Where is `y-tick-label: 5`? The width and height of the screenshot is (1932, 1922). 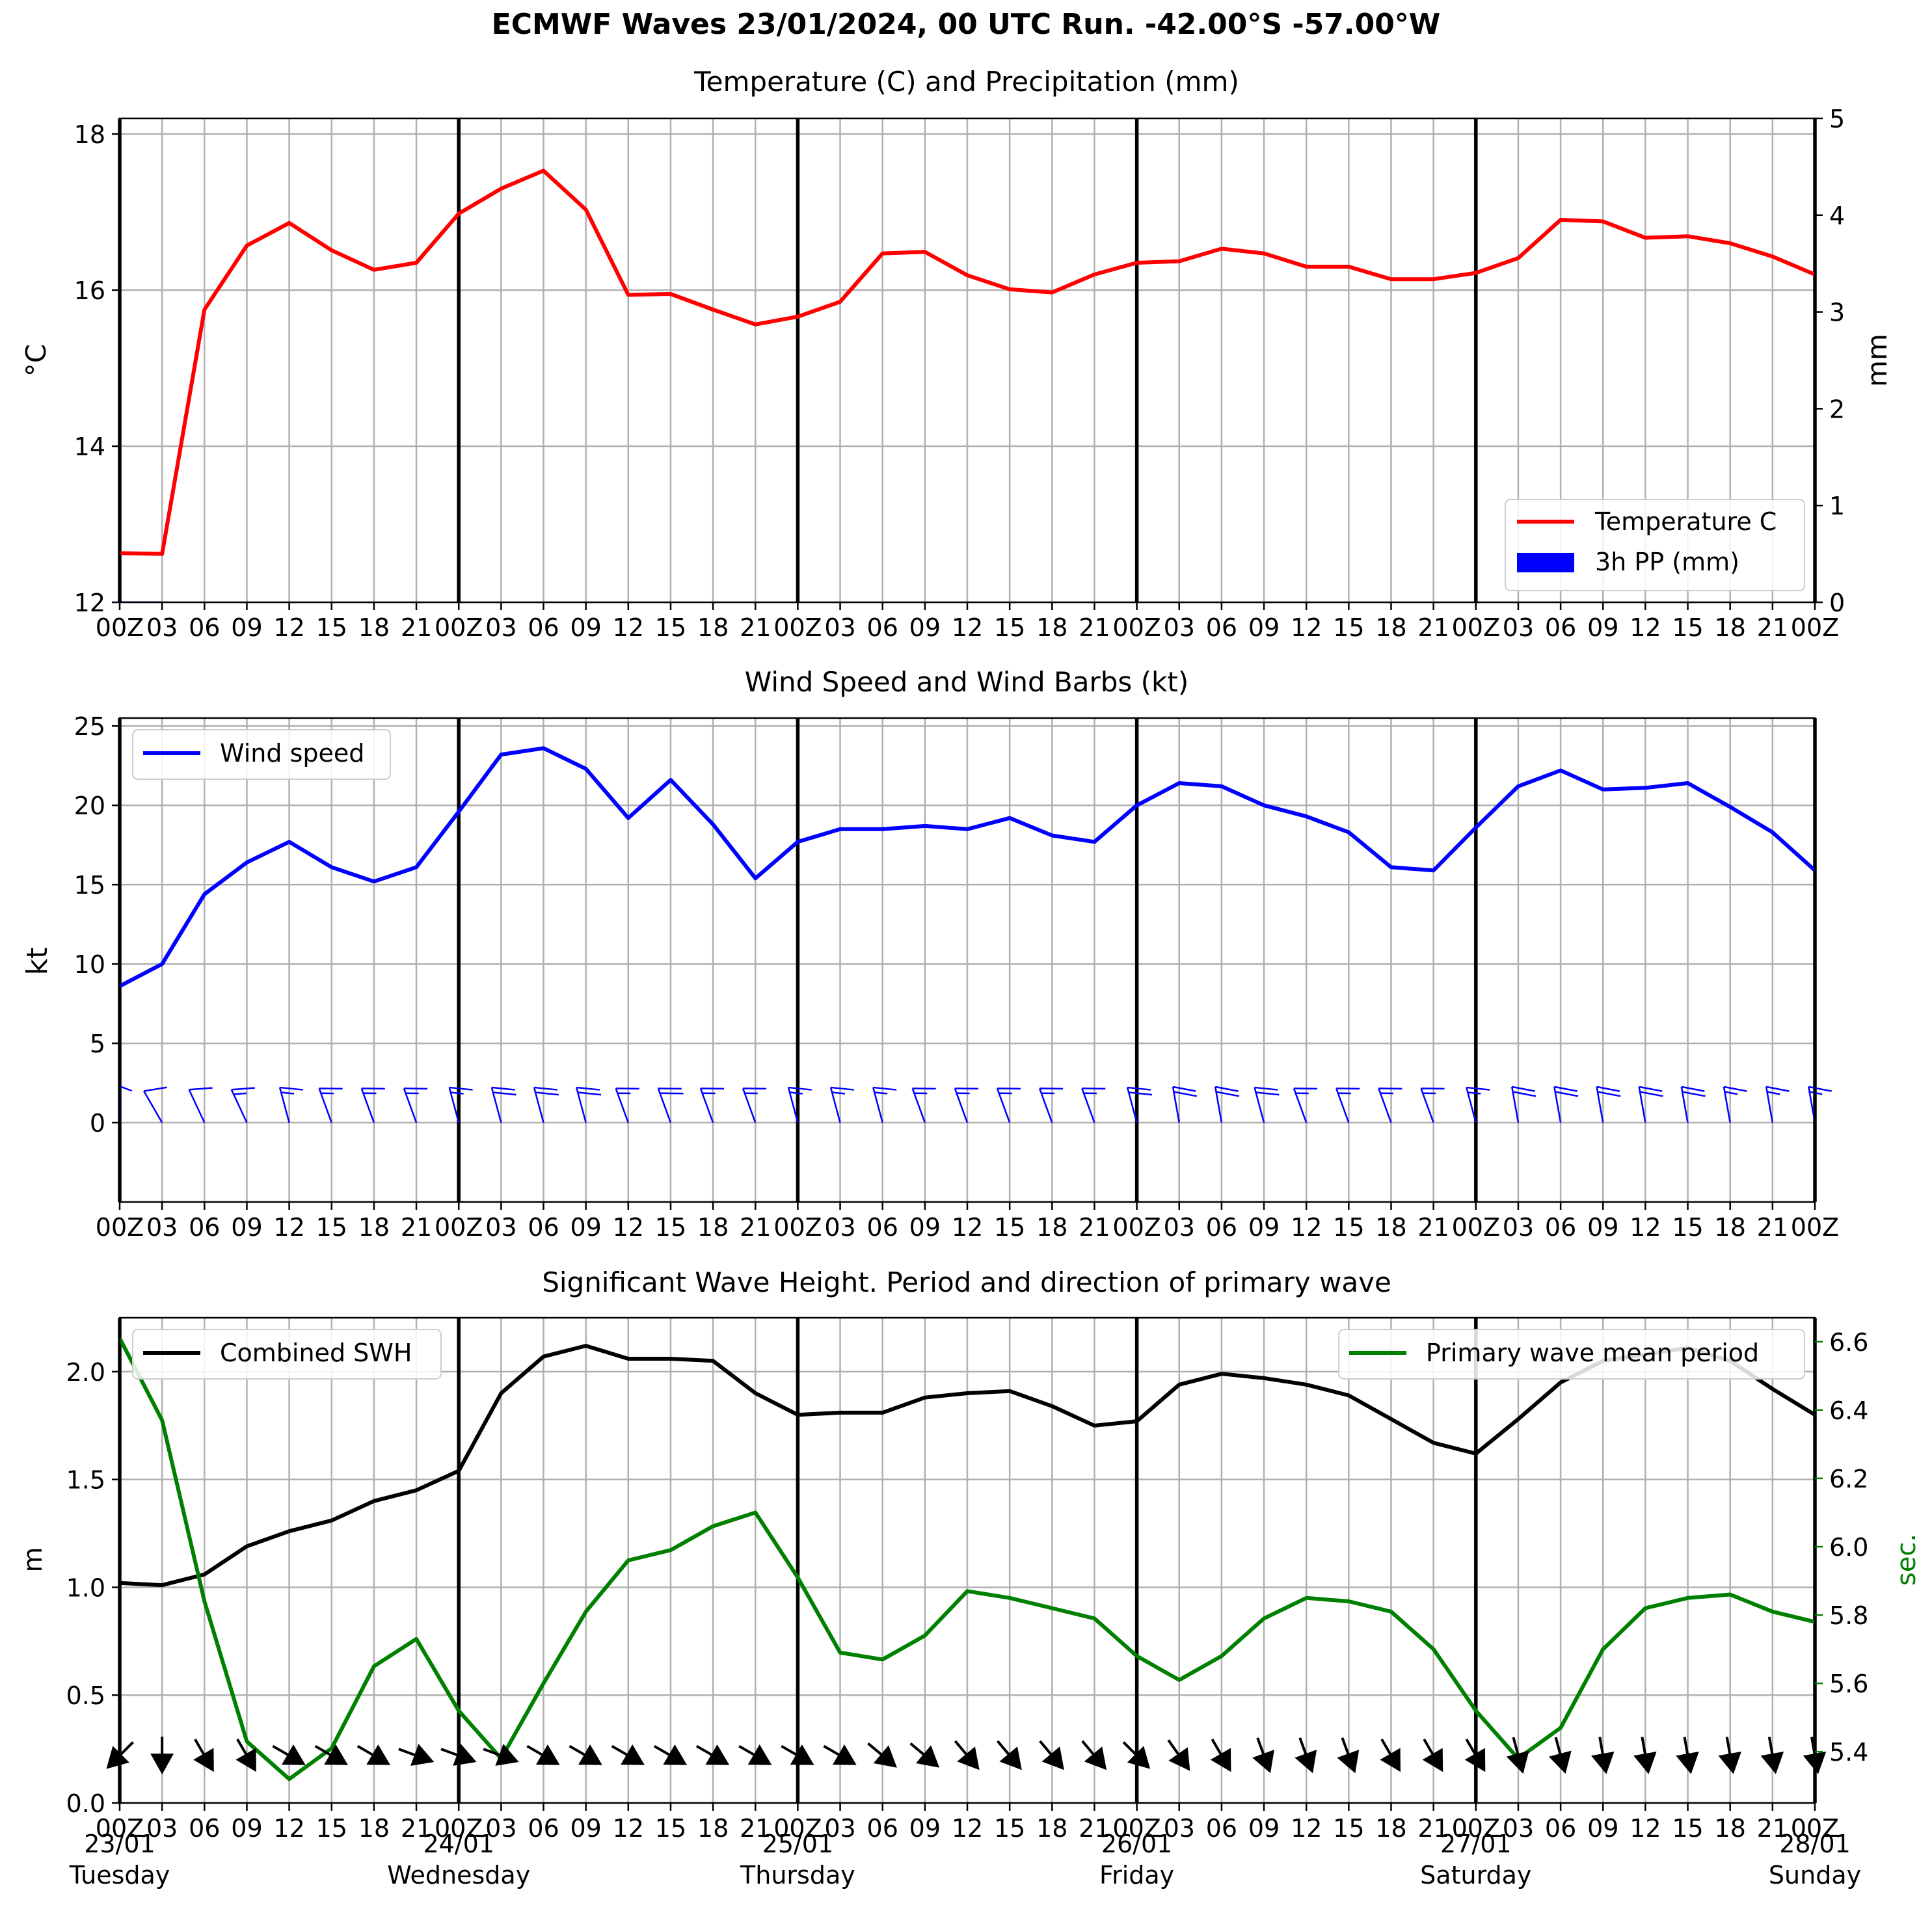 y-tick-label: 5 is located at coordinates (97, 1044).